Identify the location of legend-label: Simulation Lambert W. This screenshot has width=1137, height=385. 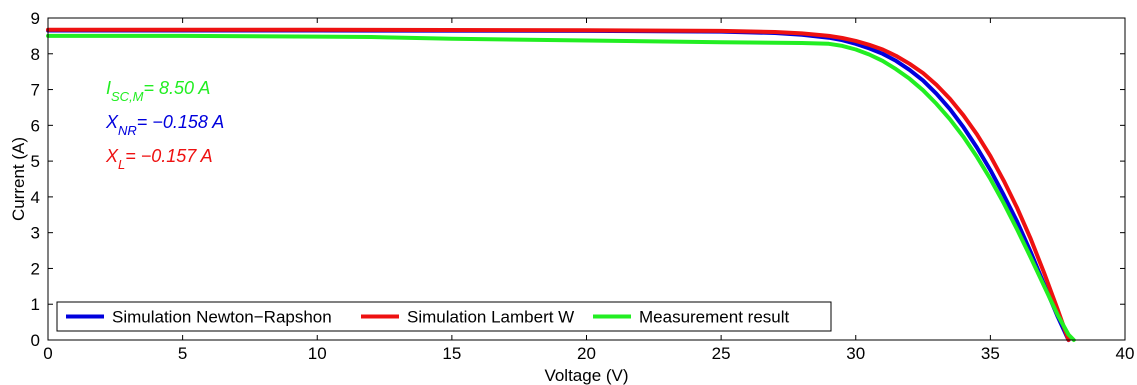
(490, 317).